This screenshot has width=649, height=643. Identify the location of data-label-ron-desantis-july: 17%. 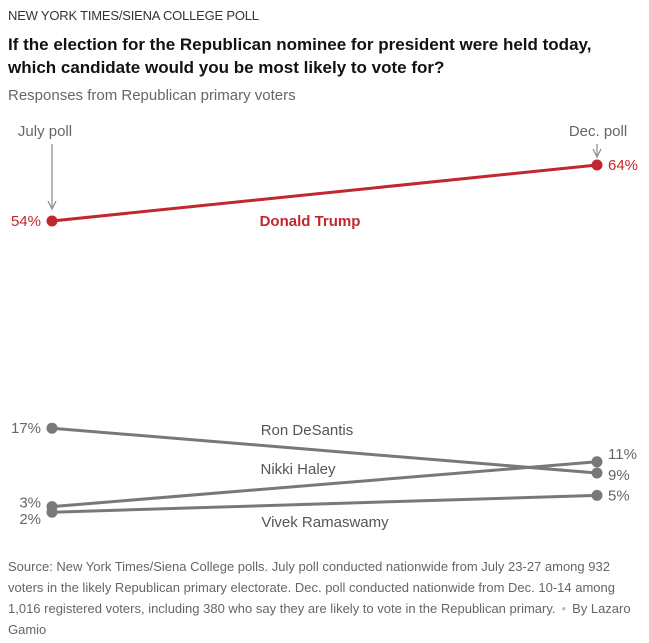
(26, 428).